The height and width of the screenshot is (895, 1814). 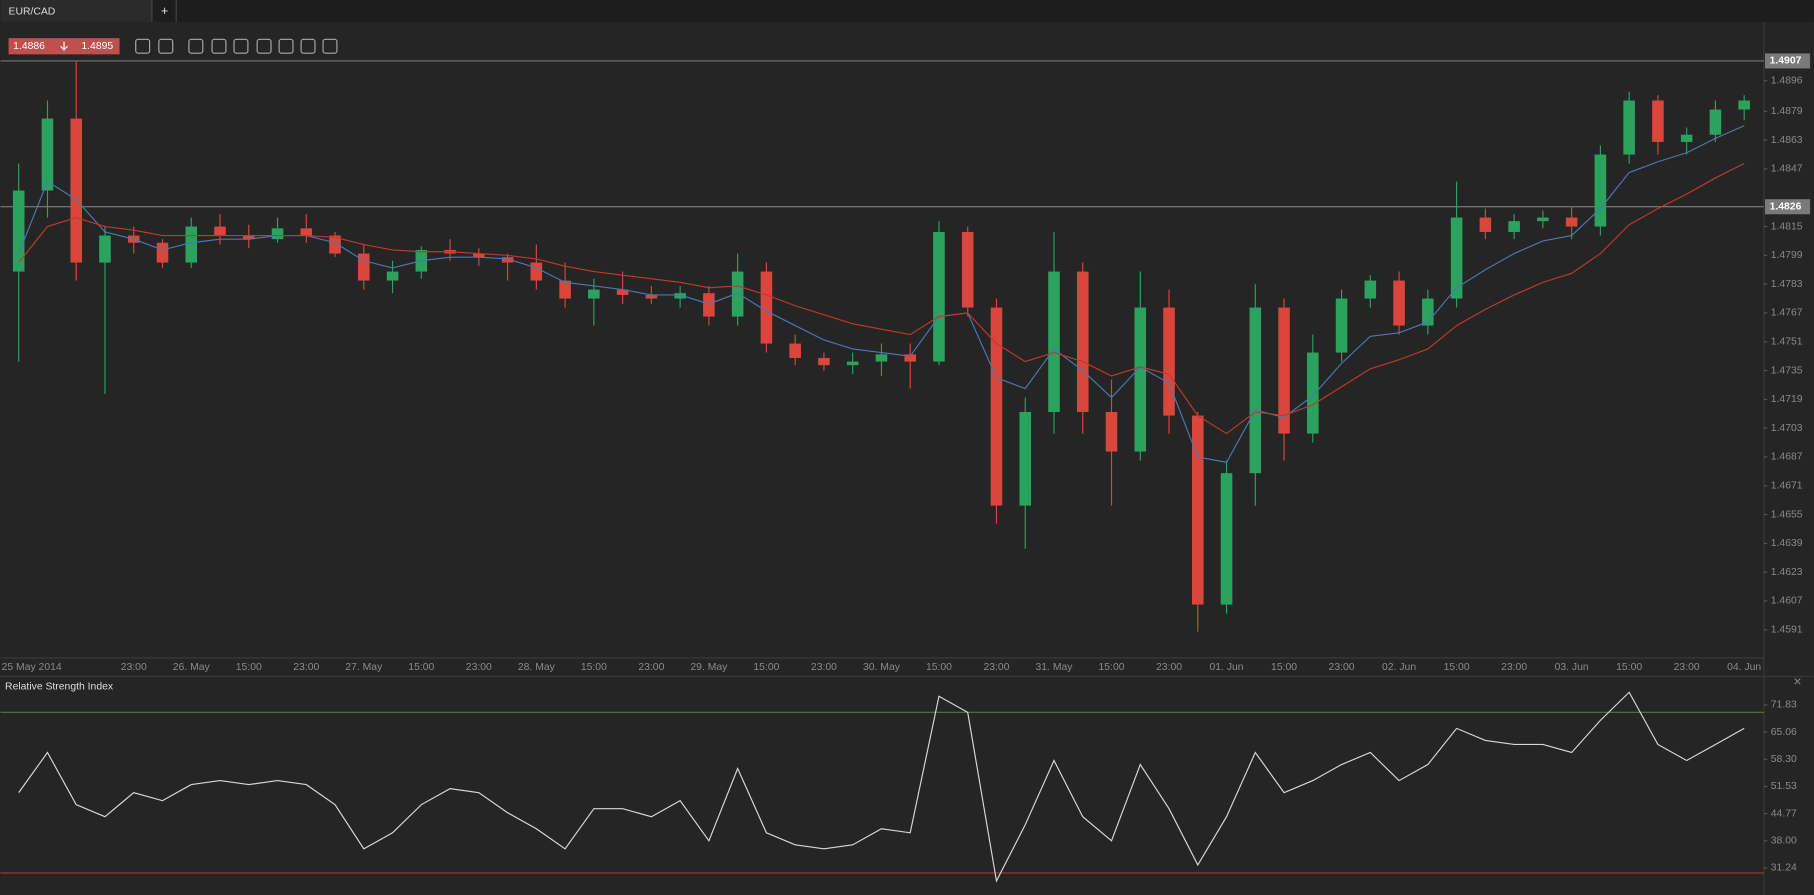 What do you see at coordinates (882, 667) in the screenshot?
I see `x-tick-label: 30. May` at bounding box center [882, 667].